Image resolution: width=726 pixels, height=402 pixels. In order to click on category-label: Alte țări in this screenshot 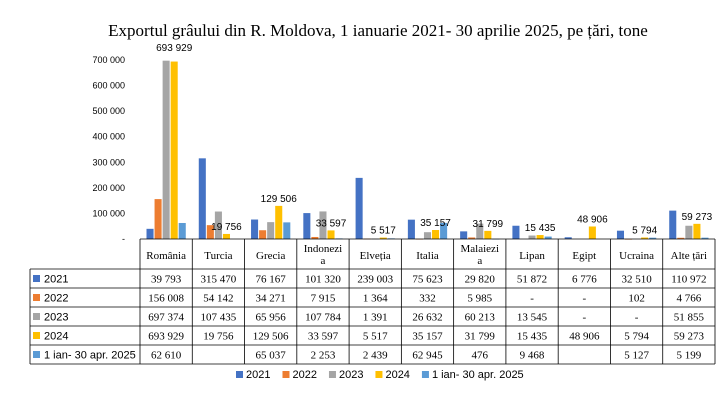, I will do `click(689, 256)`.